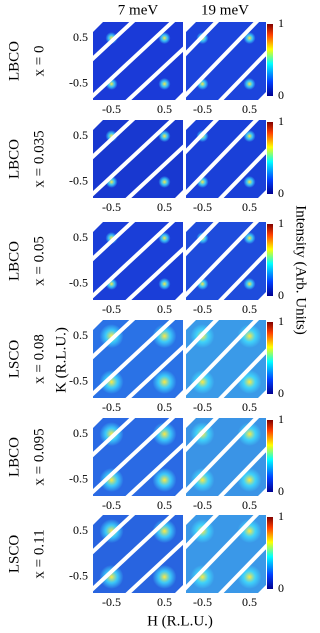 This screenshot has height=633, width=320. I want to click on colorbar-label: Intensity (Arb. Units), so click(301, 270).